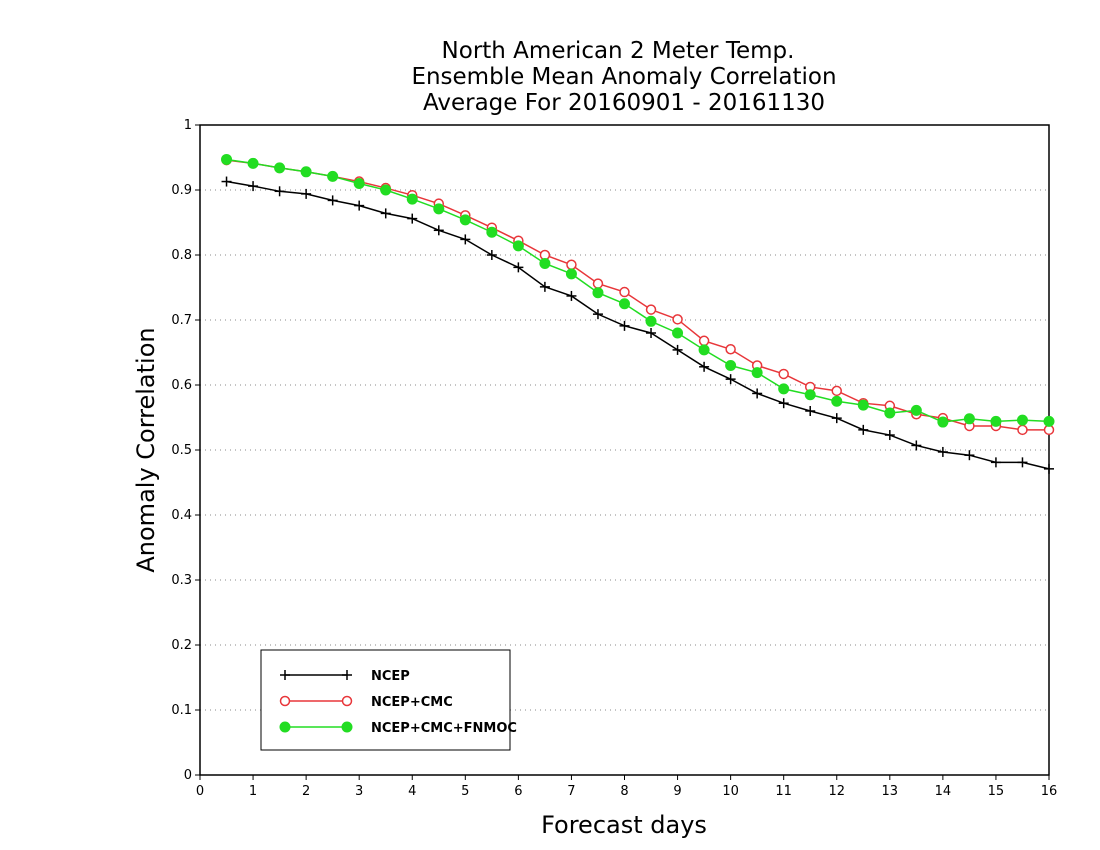 The width and height of the screenshot is (1100, 850). I want to click on x-tick-label: 10, so click(730, 791).